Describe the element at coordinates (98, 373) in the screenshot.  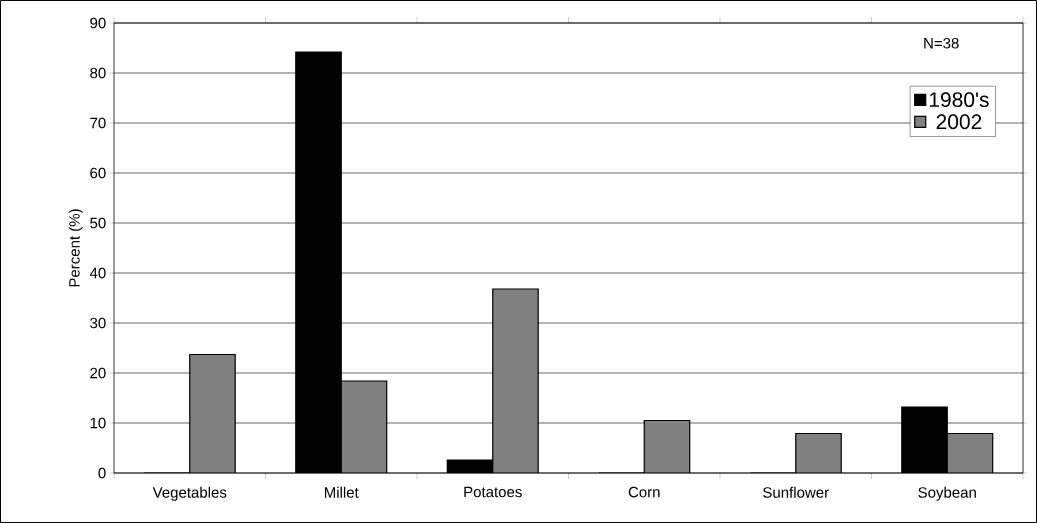
I see `y-tick-label: 20` at that location.